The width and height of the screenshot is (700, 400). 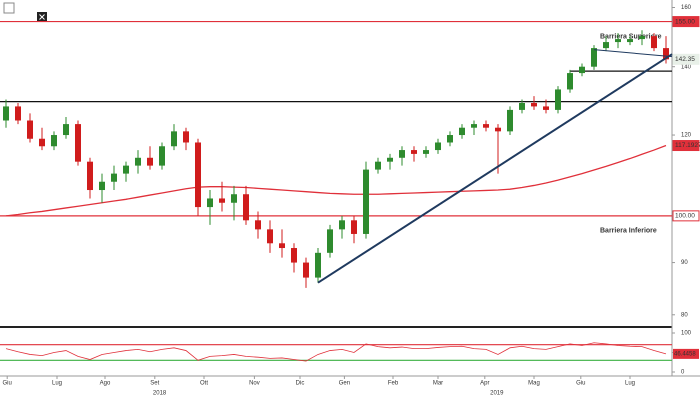 What do you see at coordinates (633, 53) in the screenshot?
I see `trendline` at bounding box center [633, 53].